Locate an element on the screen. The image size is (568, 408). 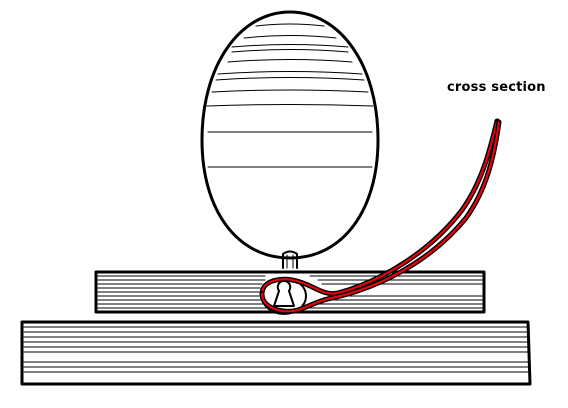
base-slab is located at coordinates (276, 353).